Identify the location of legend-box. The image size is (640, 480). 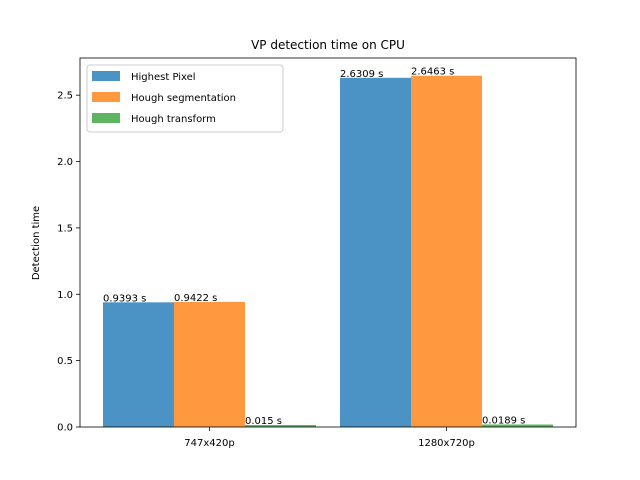
(185, 98).